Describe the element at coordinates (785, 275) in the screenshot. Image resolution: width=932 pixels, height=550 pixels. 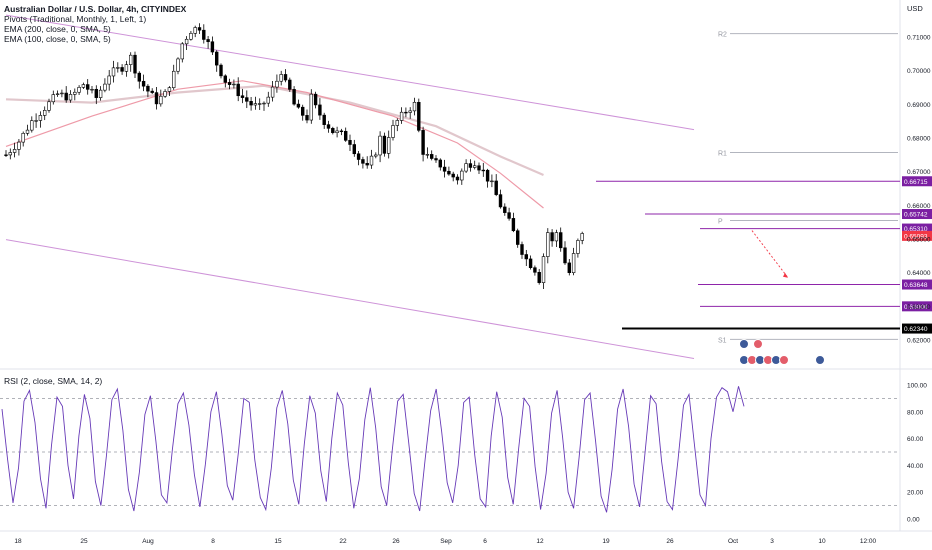
I see `forecast-arrowhead` at that location.